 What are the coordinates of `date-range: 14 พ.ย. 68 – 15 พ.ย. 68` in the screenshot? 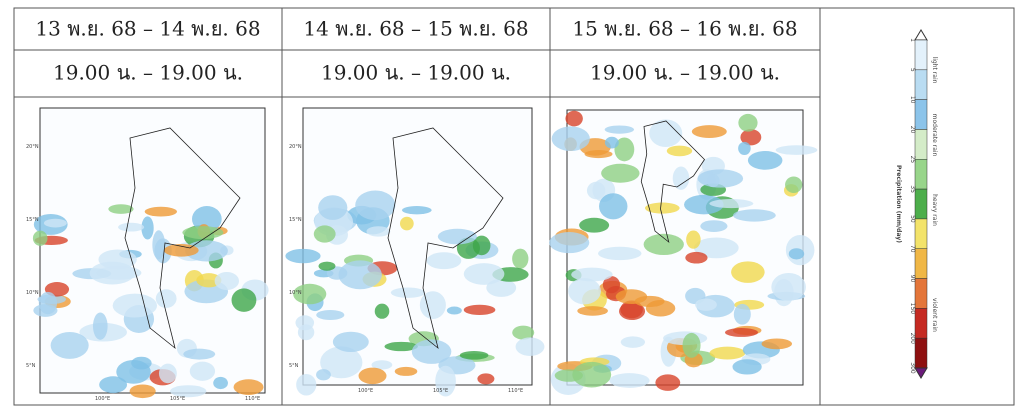 It's located at (415, 29).